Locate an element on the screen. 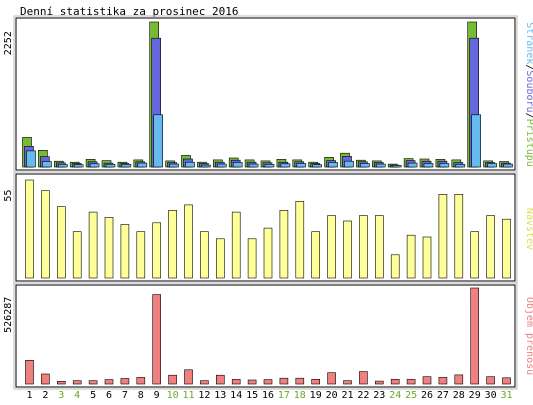 The height and width of the screenshot is (405, 533). day-label: 20 is located at coordinates (332, 395).